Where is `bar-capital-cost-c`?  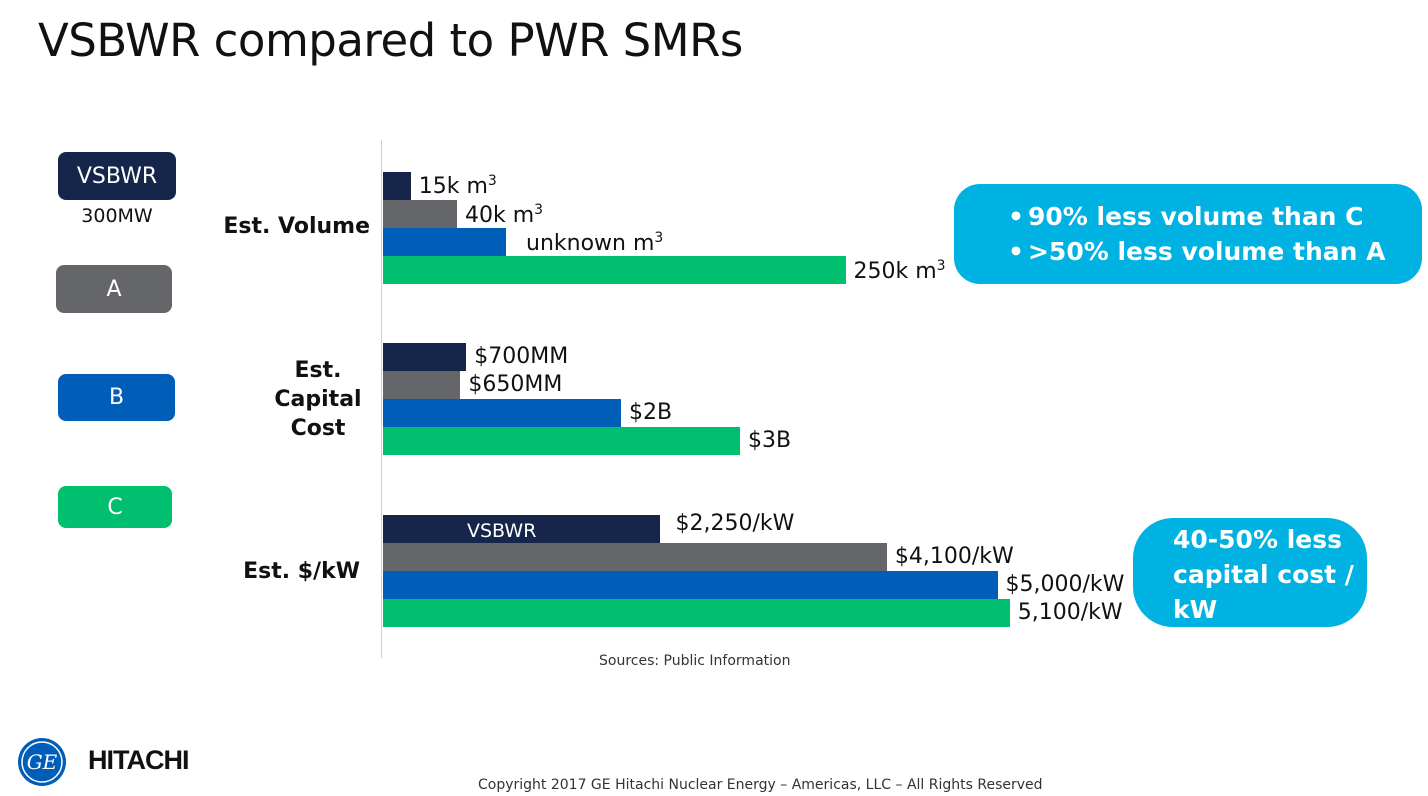
bar-capital-cost-c is located at coordinates (561, 441).